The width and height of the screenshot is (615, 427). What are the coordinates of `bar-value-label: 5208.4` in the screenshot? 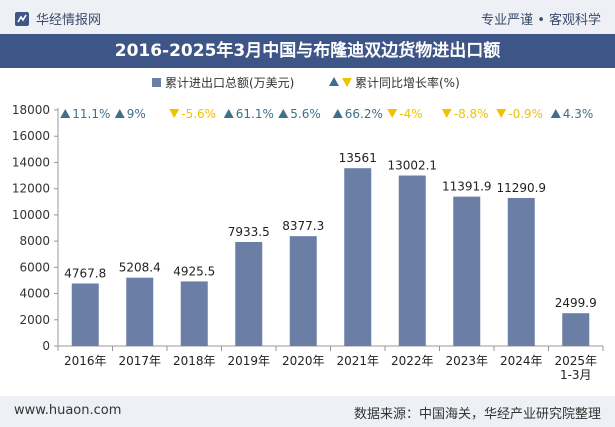 It's located at (140, 268).